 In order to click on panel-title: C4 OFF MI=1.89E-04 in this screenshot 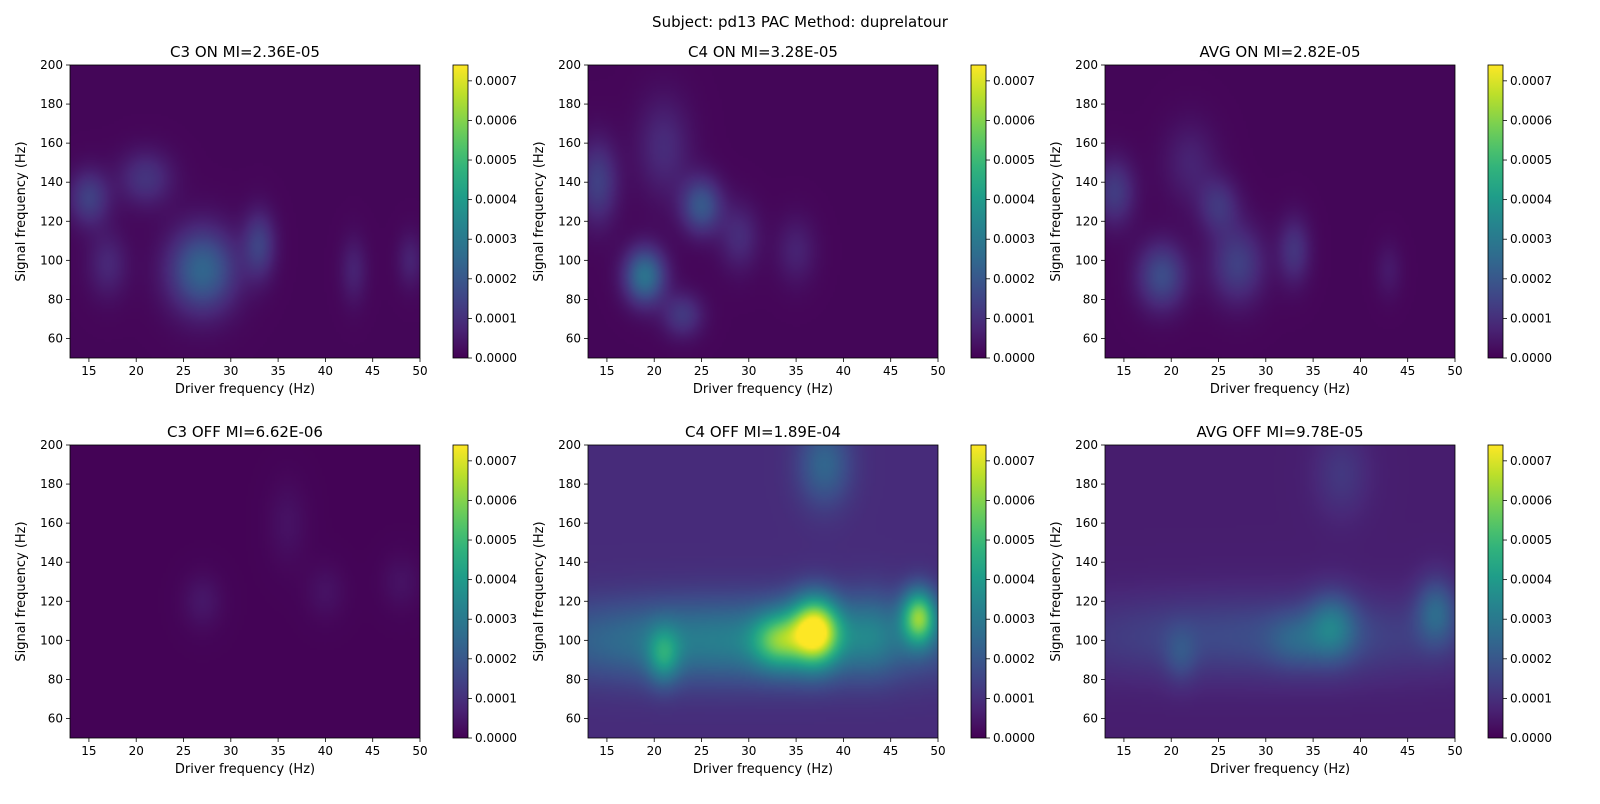, I will do `click(763, 432)`.